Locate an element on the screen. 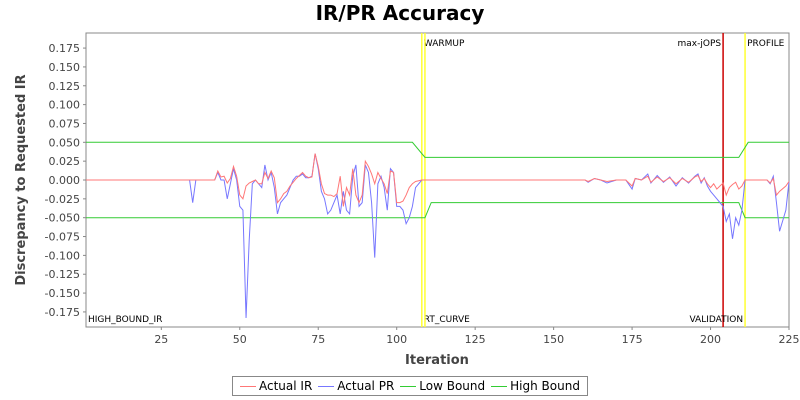 The image size is (800, 400). x-tick-label: 125 is located at coordinates (475, 339).